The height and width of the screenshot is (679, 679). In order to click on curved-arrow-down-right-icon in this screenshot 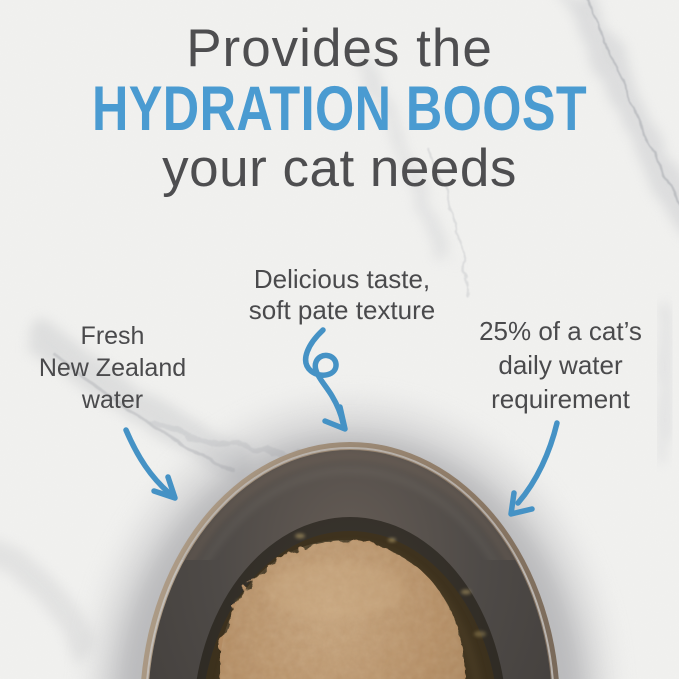, I will do `click(150, 464)`.